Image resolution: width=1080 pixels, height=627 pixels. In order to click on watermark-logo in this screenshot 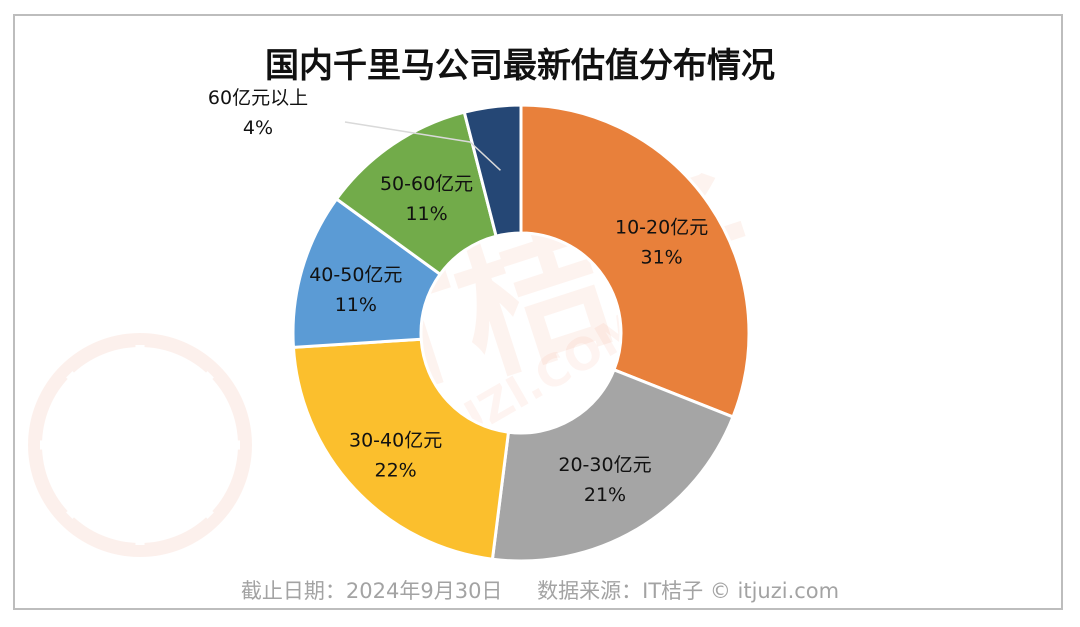, I will do `click(140, 445)`.